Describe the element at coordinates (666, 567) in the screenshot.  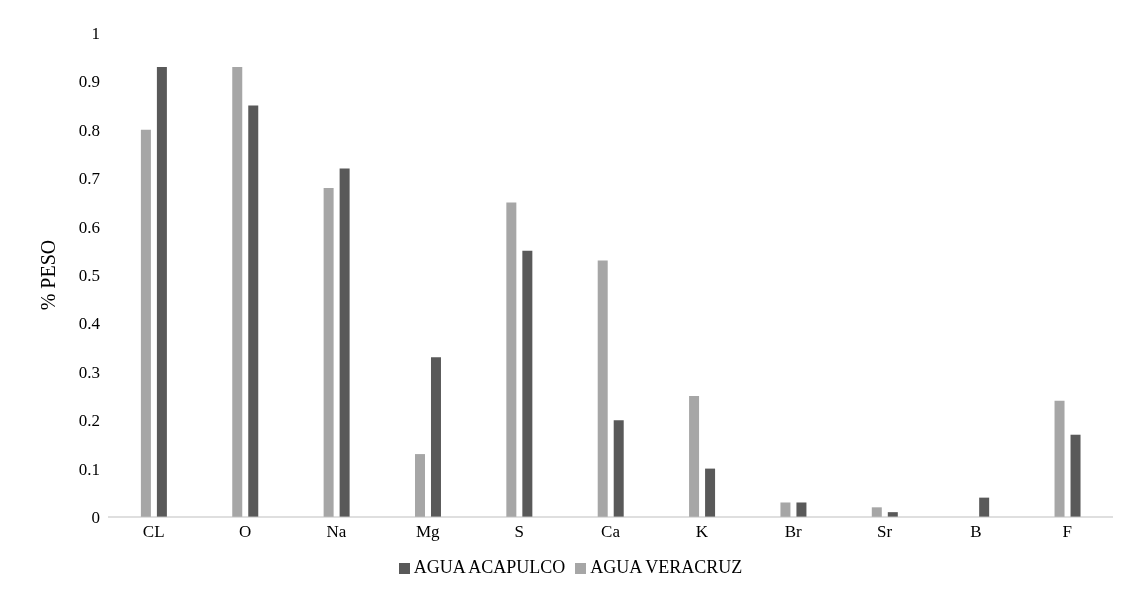
I see `legend-label: AGUA VERACRUZ` at that location.